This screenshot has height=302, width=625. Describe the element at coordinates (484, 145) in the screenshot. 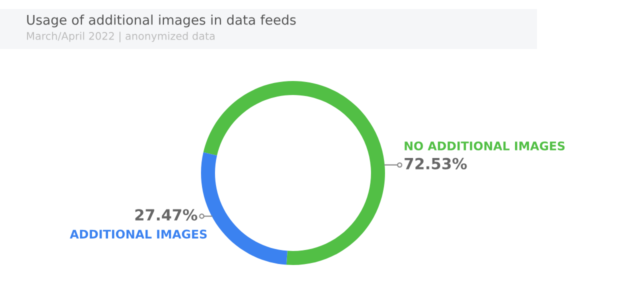

I see `slice-label: NO ADDITIONAL IMAGES` at that location.